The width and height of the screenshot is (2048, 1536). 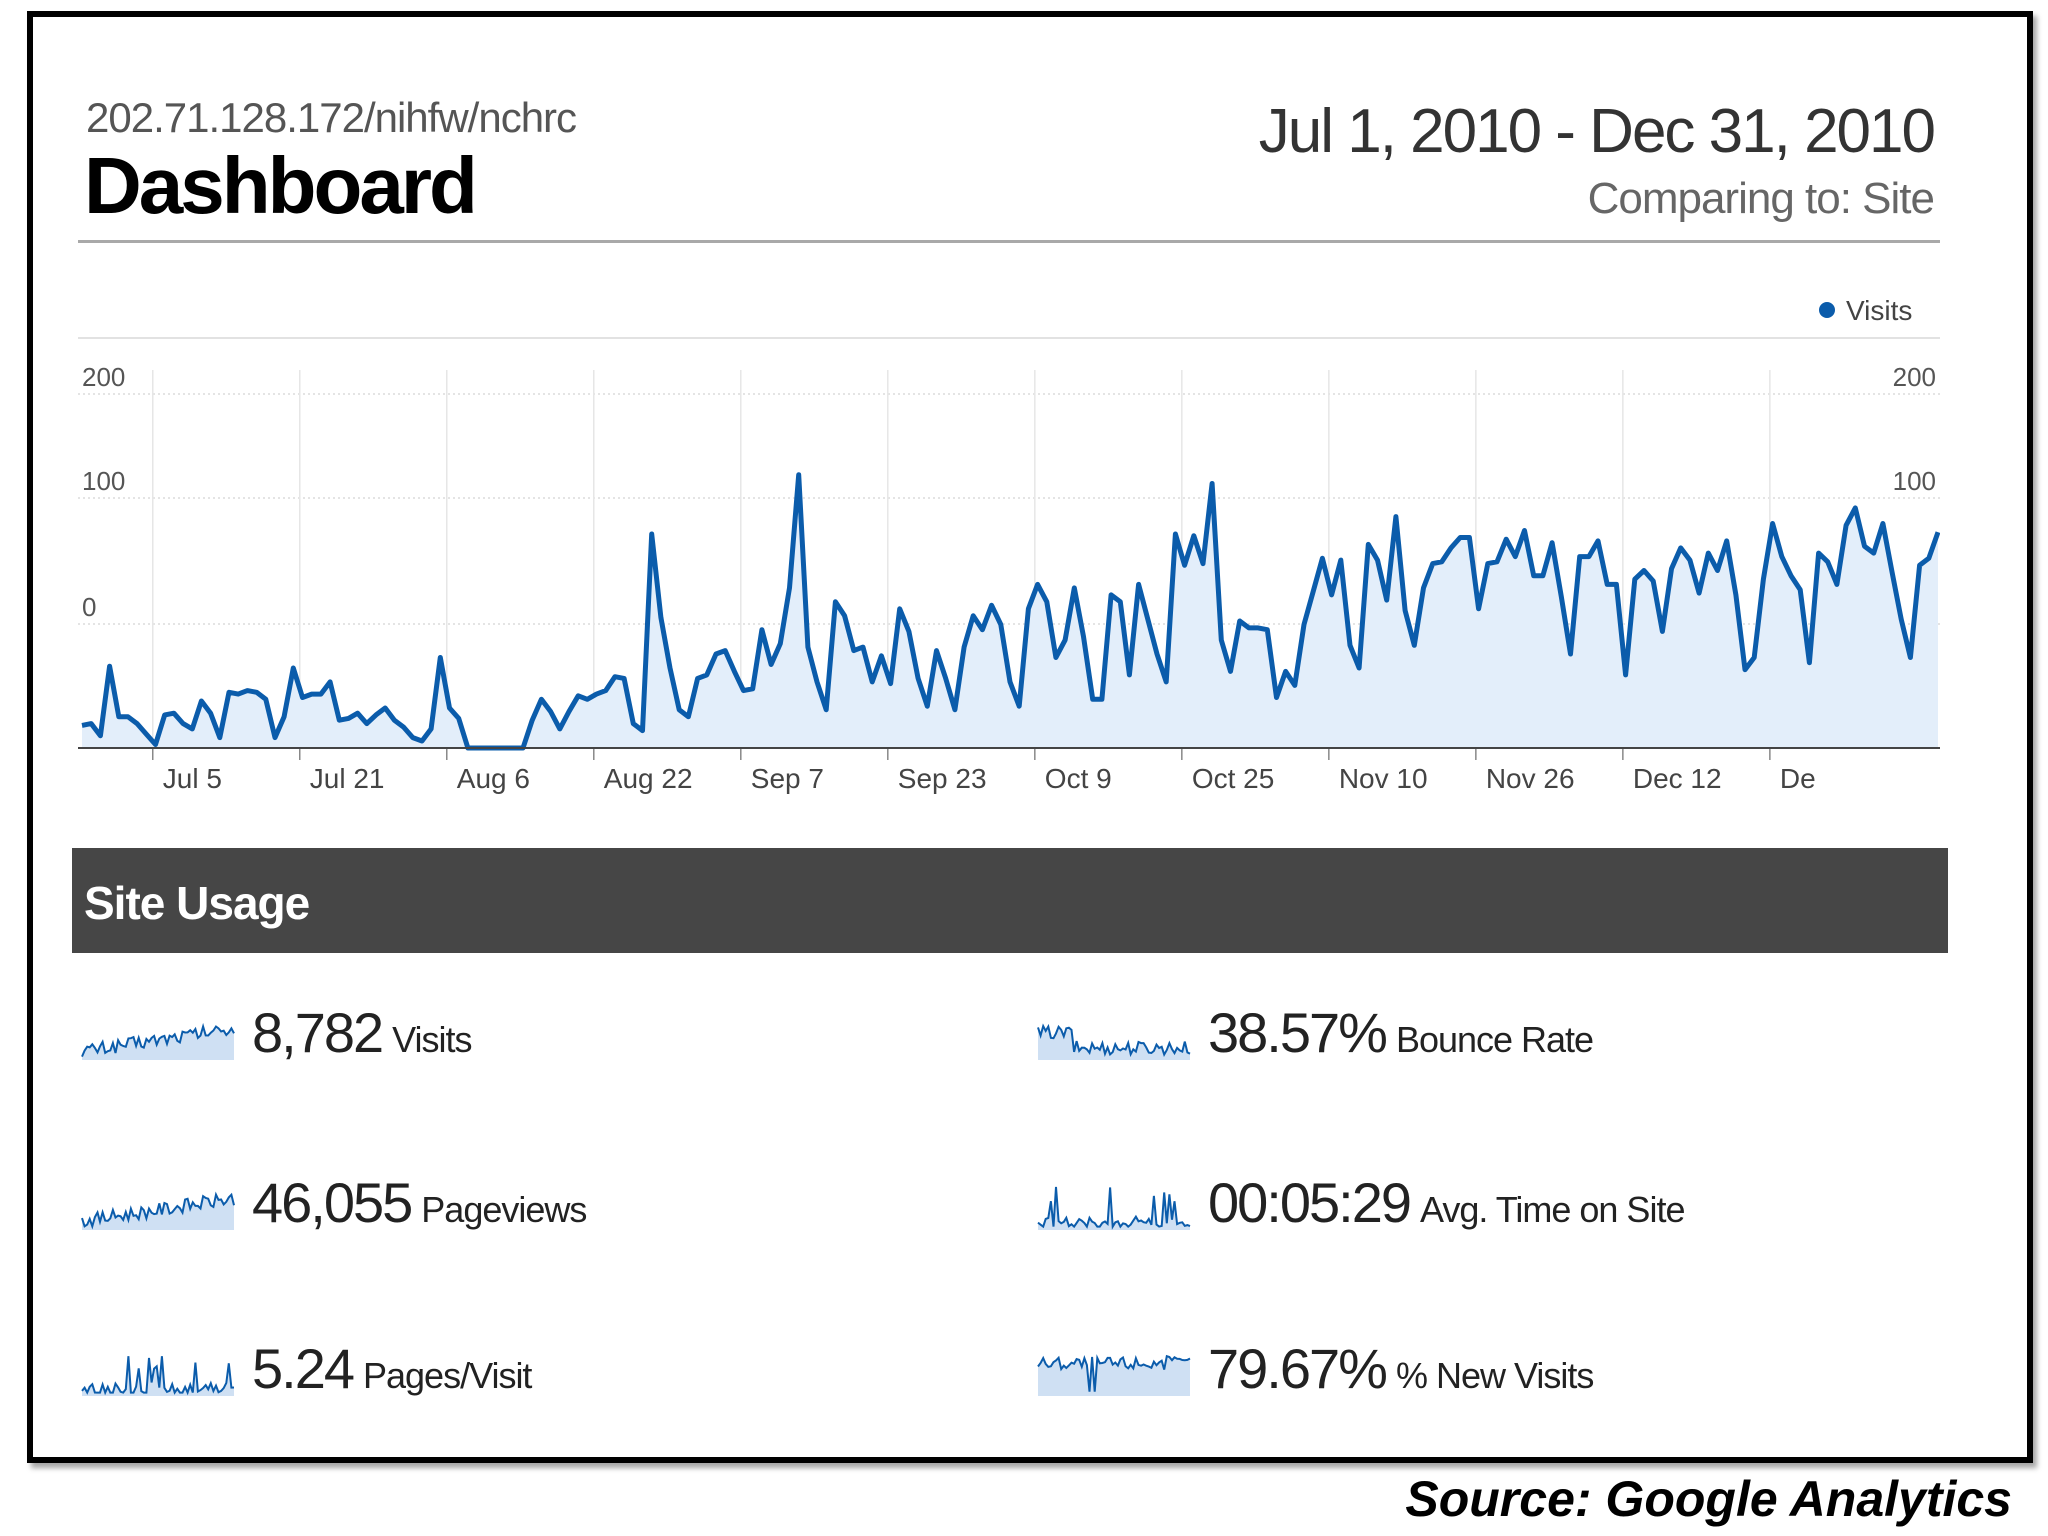 I want to click on metric-label: Avg. Time on Site, so click(x=1552, y=1209).